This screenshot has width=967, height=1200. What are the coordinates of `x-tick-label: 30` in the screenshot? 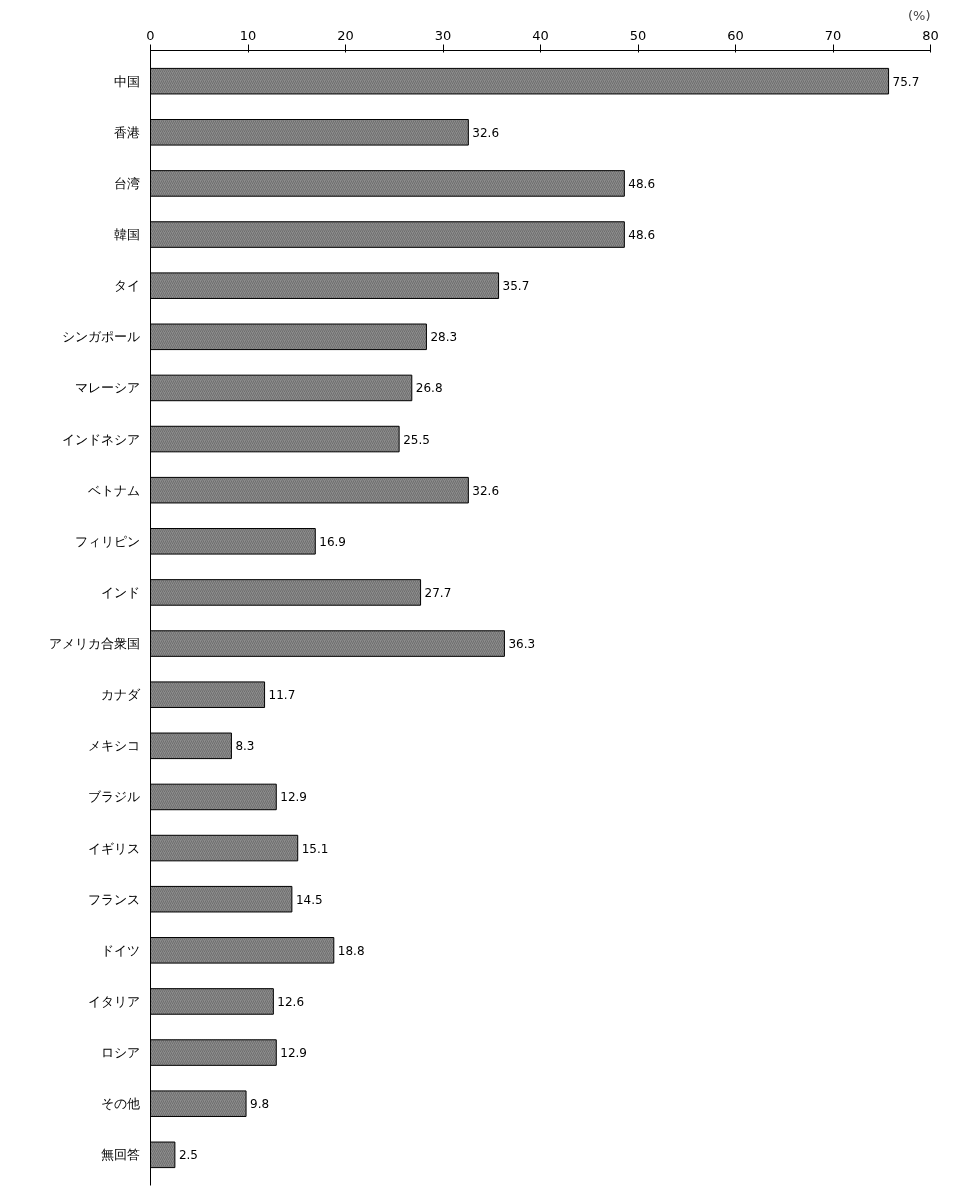 It's located at (443, 35).